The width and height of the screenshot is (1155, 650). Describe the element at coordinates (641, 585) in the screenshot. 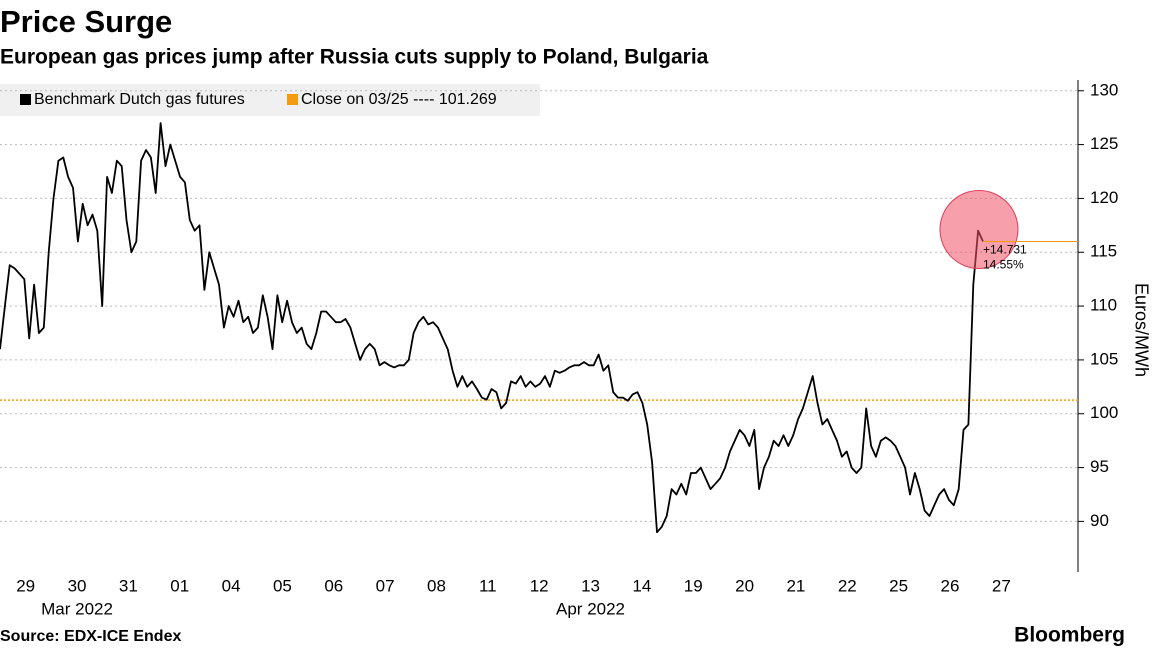

I see `x-tick-label: 14` at that location.